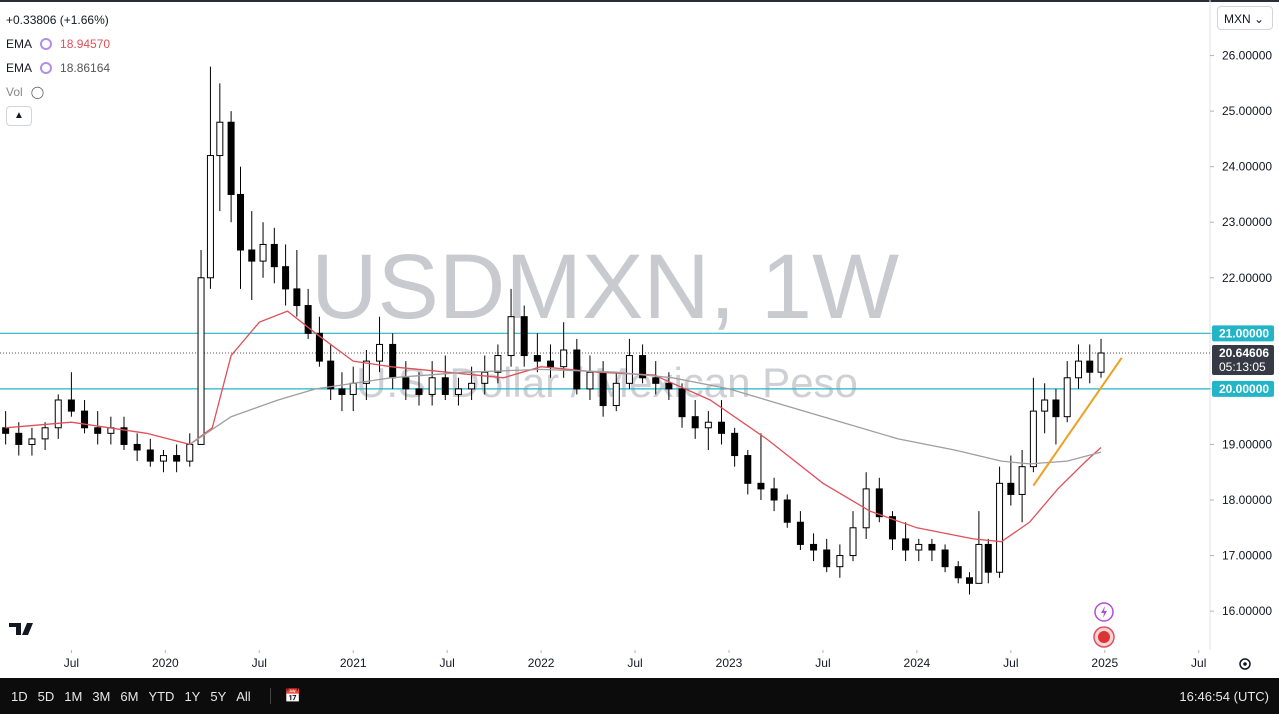  I want to click on range-button: 5D, so click(46, 696).